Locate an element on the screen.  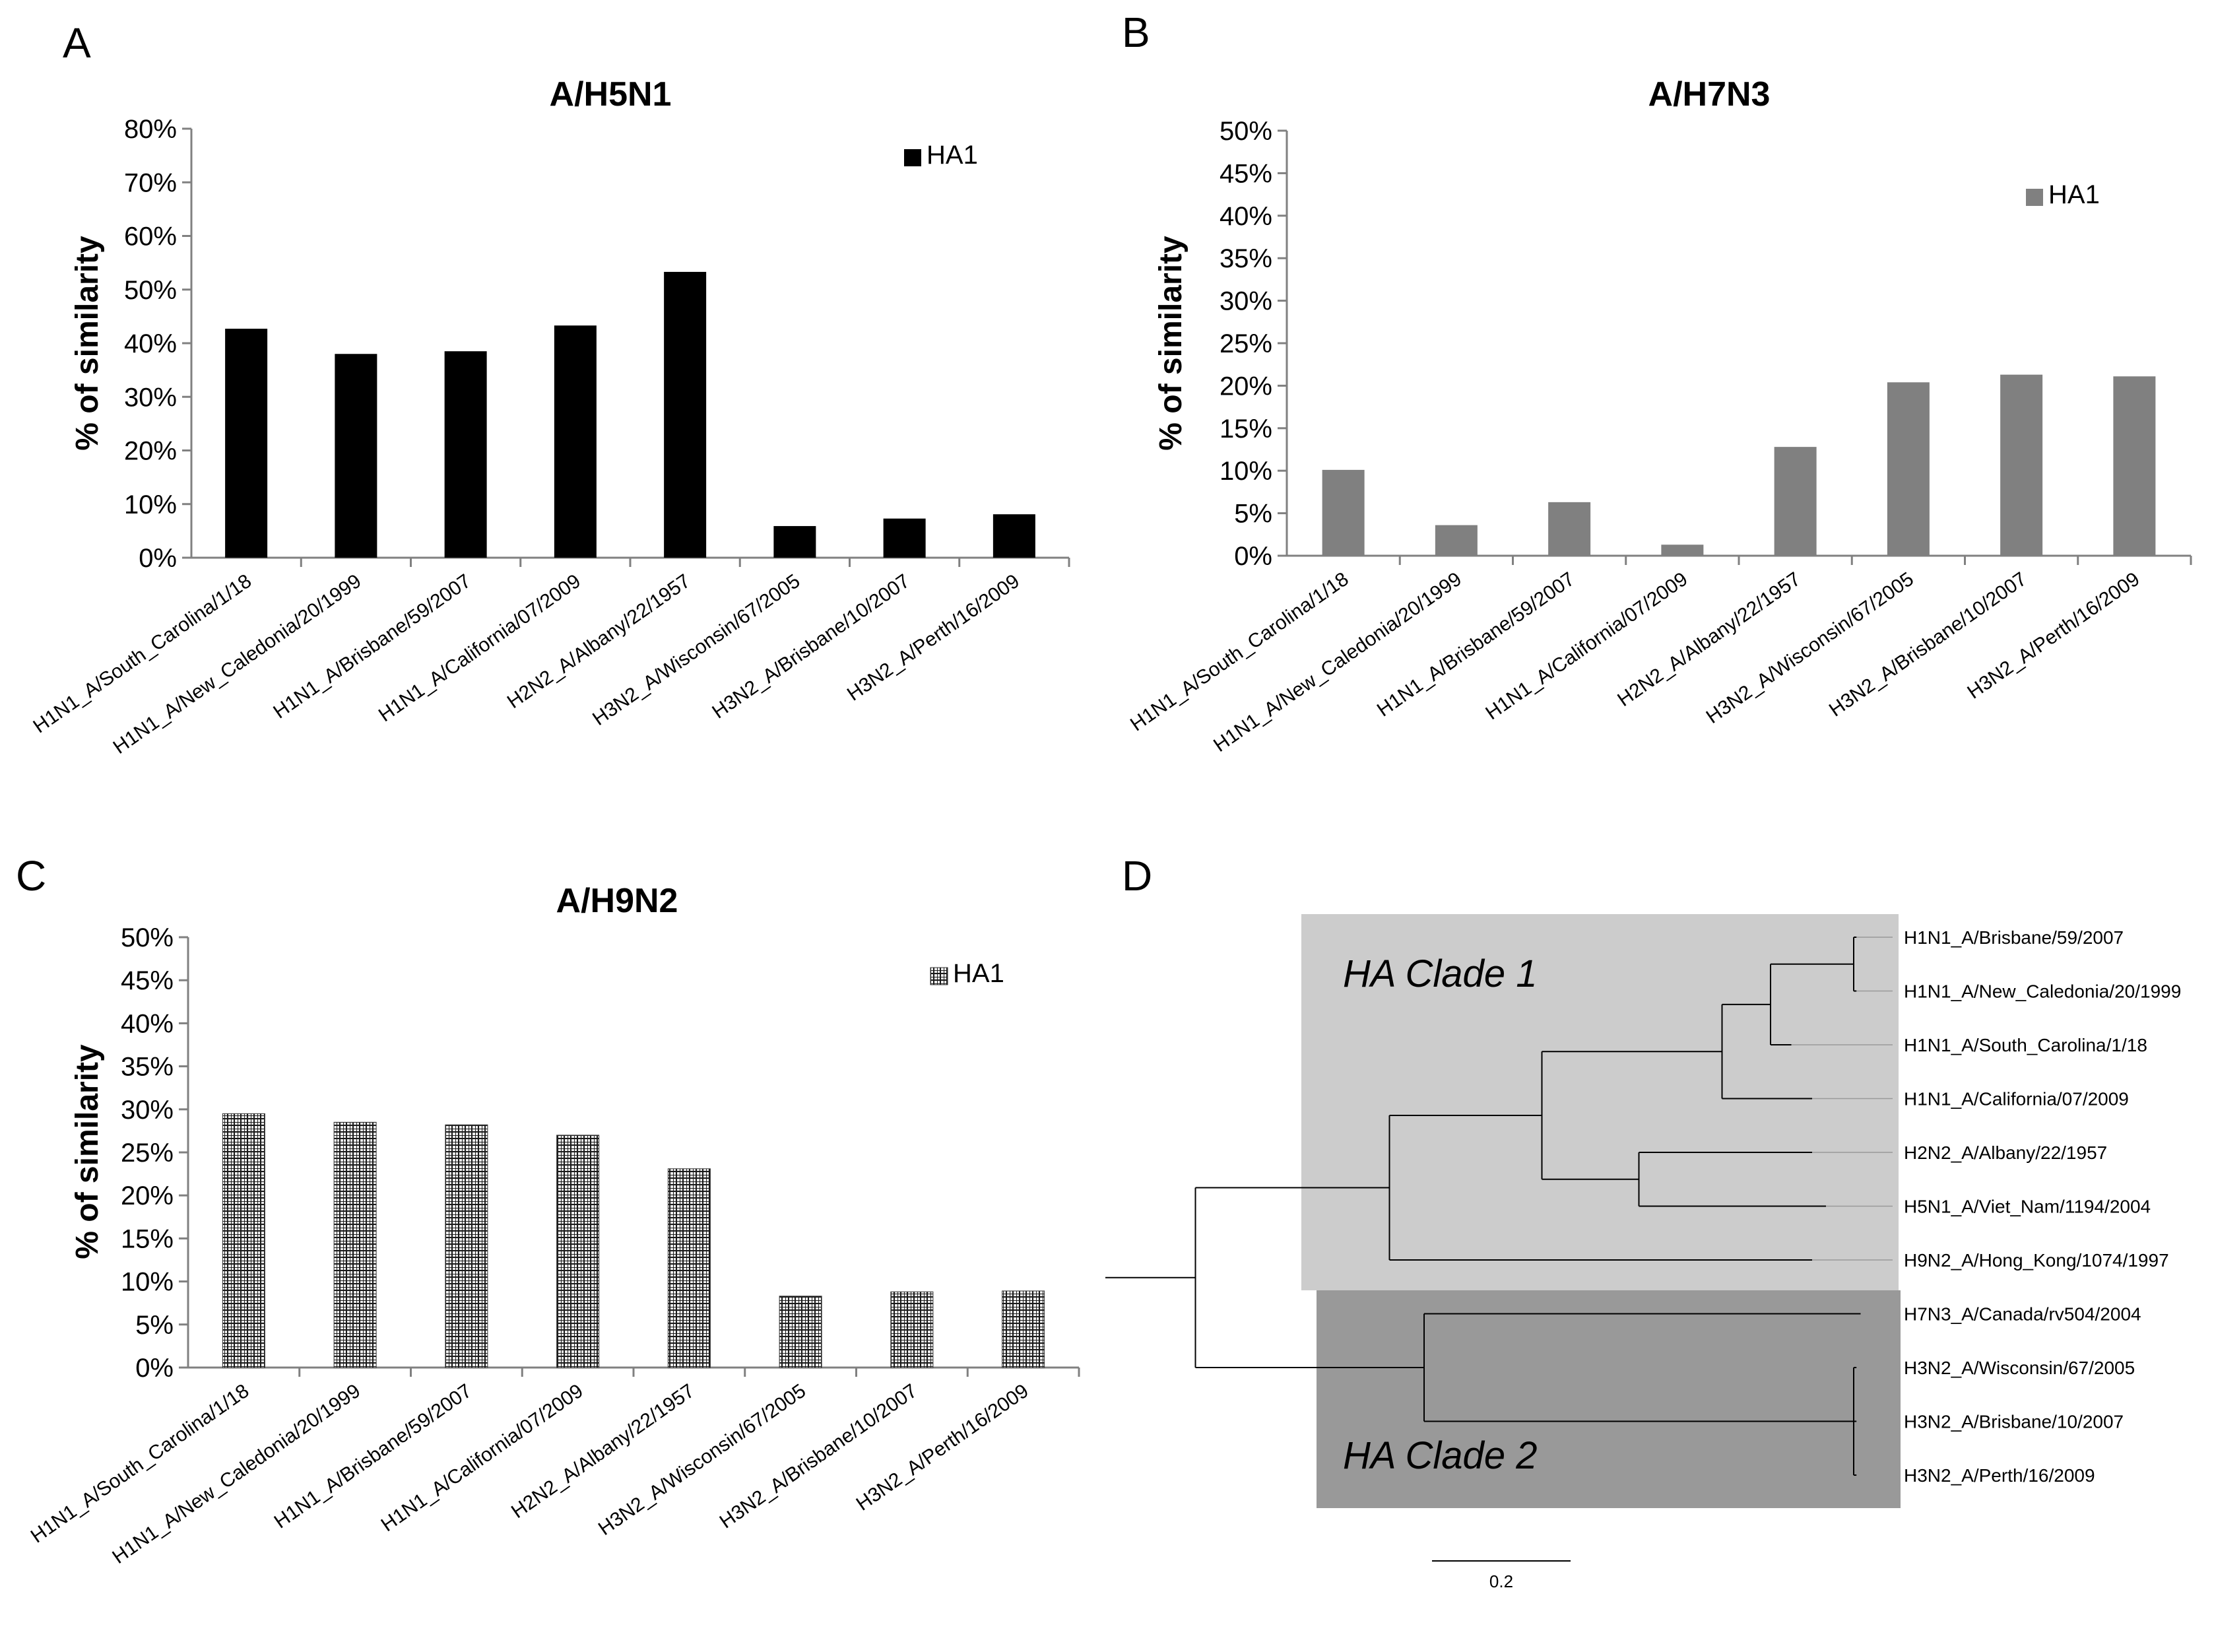
legend-swatch is located at coordinates (912, 157).